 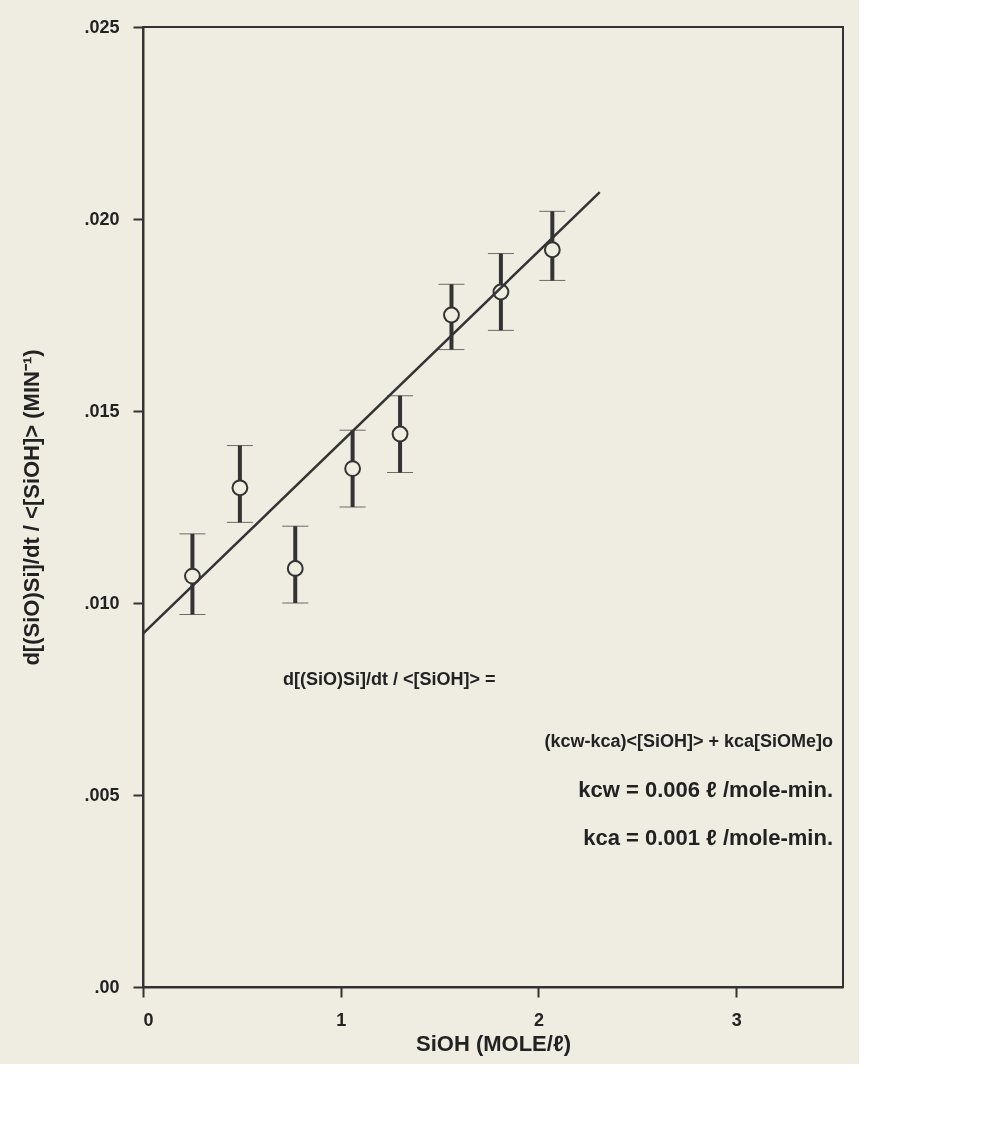 I want to click on annotation: kcw = 0.006 ℓ /mole-min., so click(x=705, y=790).